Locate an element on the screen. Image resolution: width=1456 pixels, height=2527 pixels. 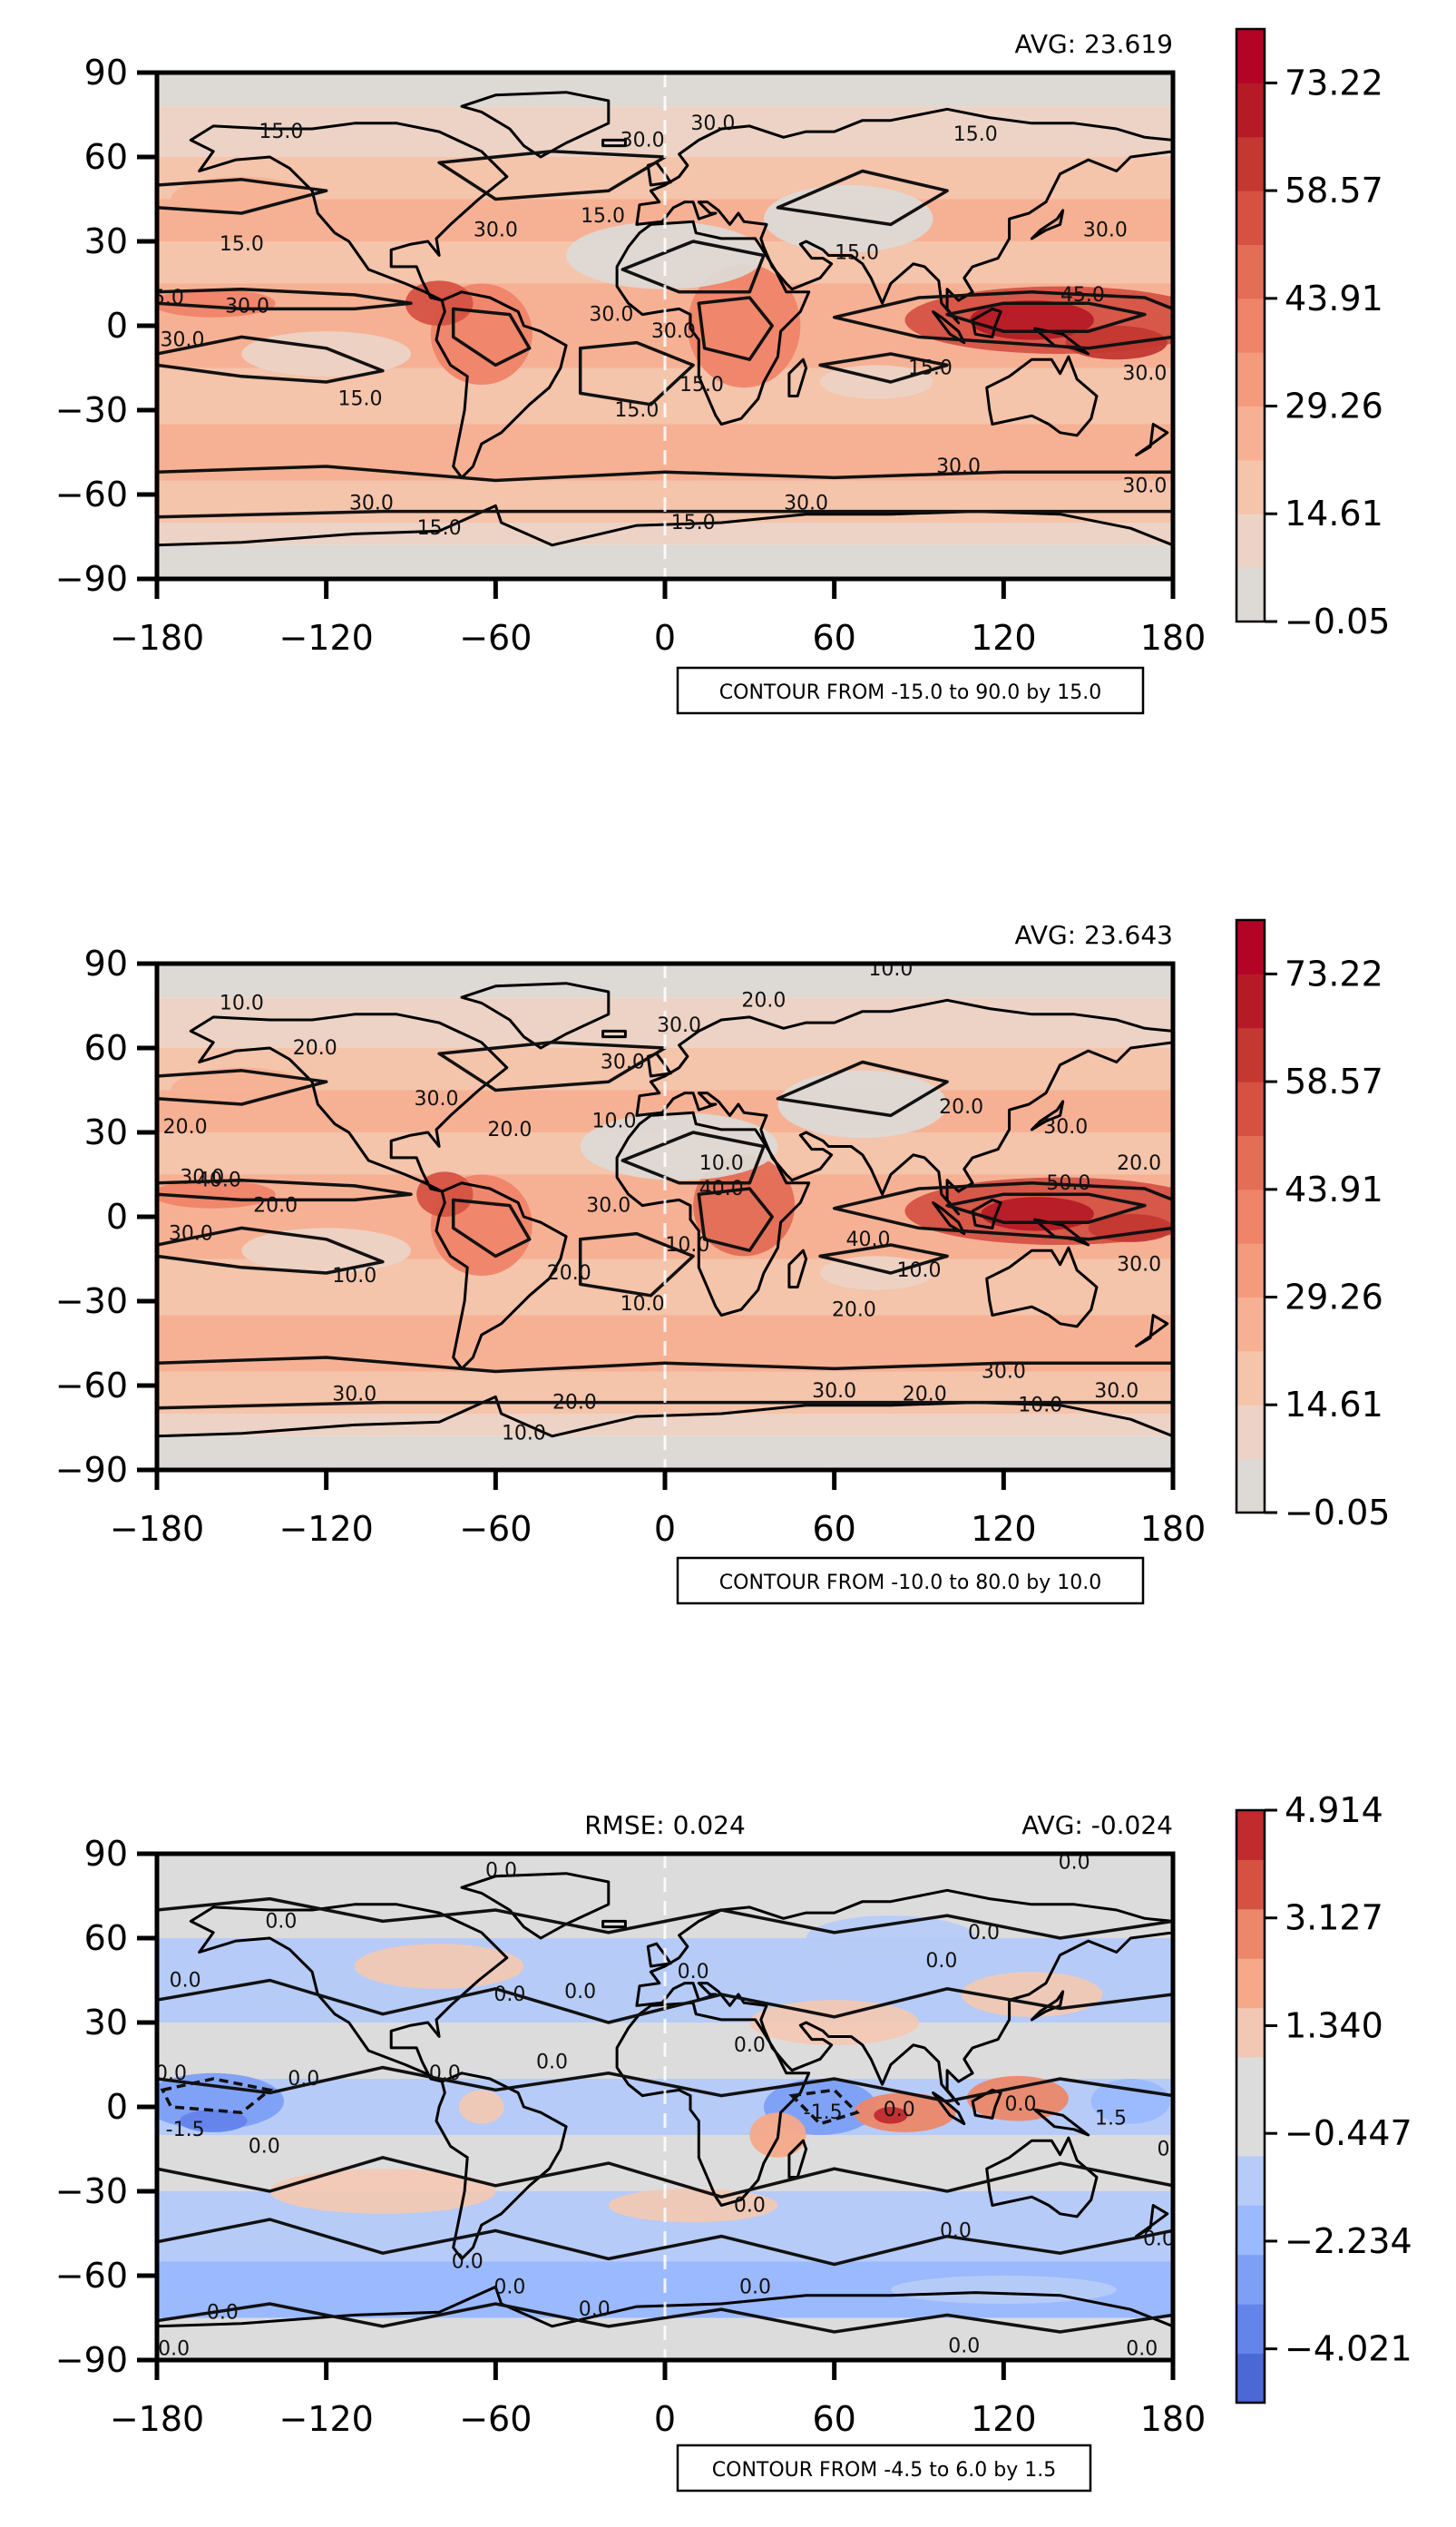
ring-north-pacific is located at coordinates (242, 196).